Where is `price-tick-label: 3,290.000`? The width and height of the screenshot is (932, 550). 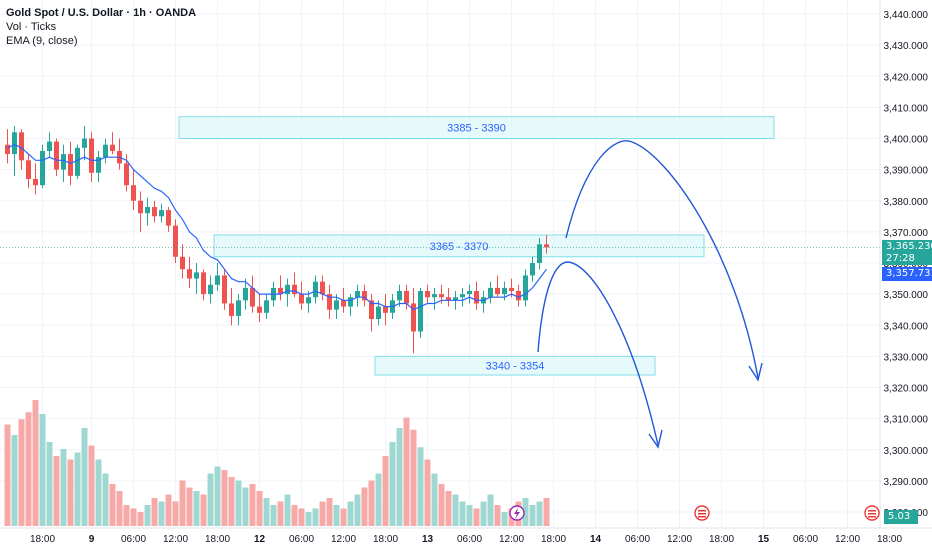 price-tick-label: 3,290.000 is located at coordinates (906, 482).